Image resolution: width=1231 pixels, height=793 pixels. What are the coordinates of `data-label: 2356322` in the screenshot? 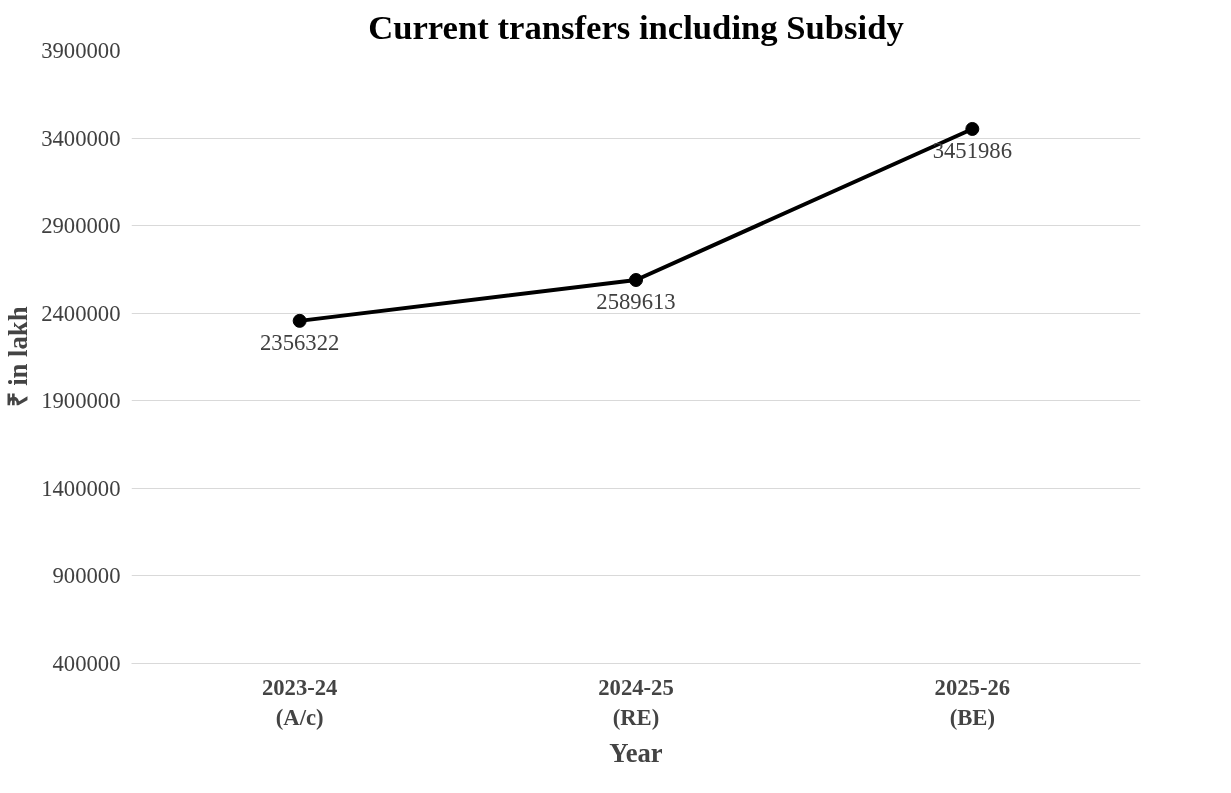 It's located at (300, 342).